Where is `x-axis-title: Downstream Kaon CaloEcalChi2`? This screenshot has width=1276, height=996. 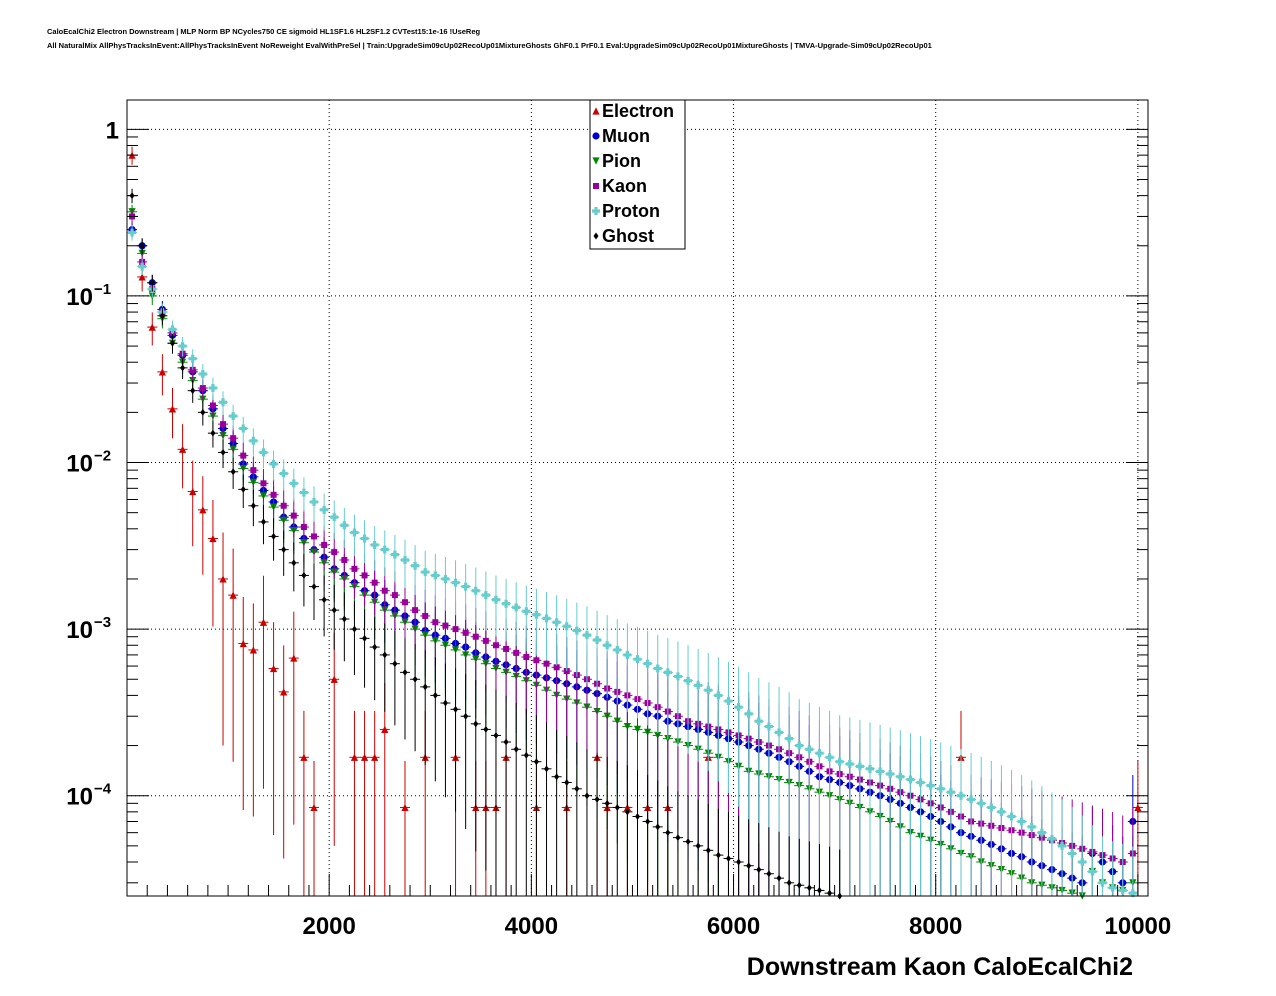 x-axis-title: Downstream Kaon CaloEcalChi2 is located at coordinates (940, 967).